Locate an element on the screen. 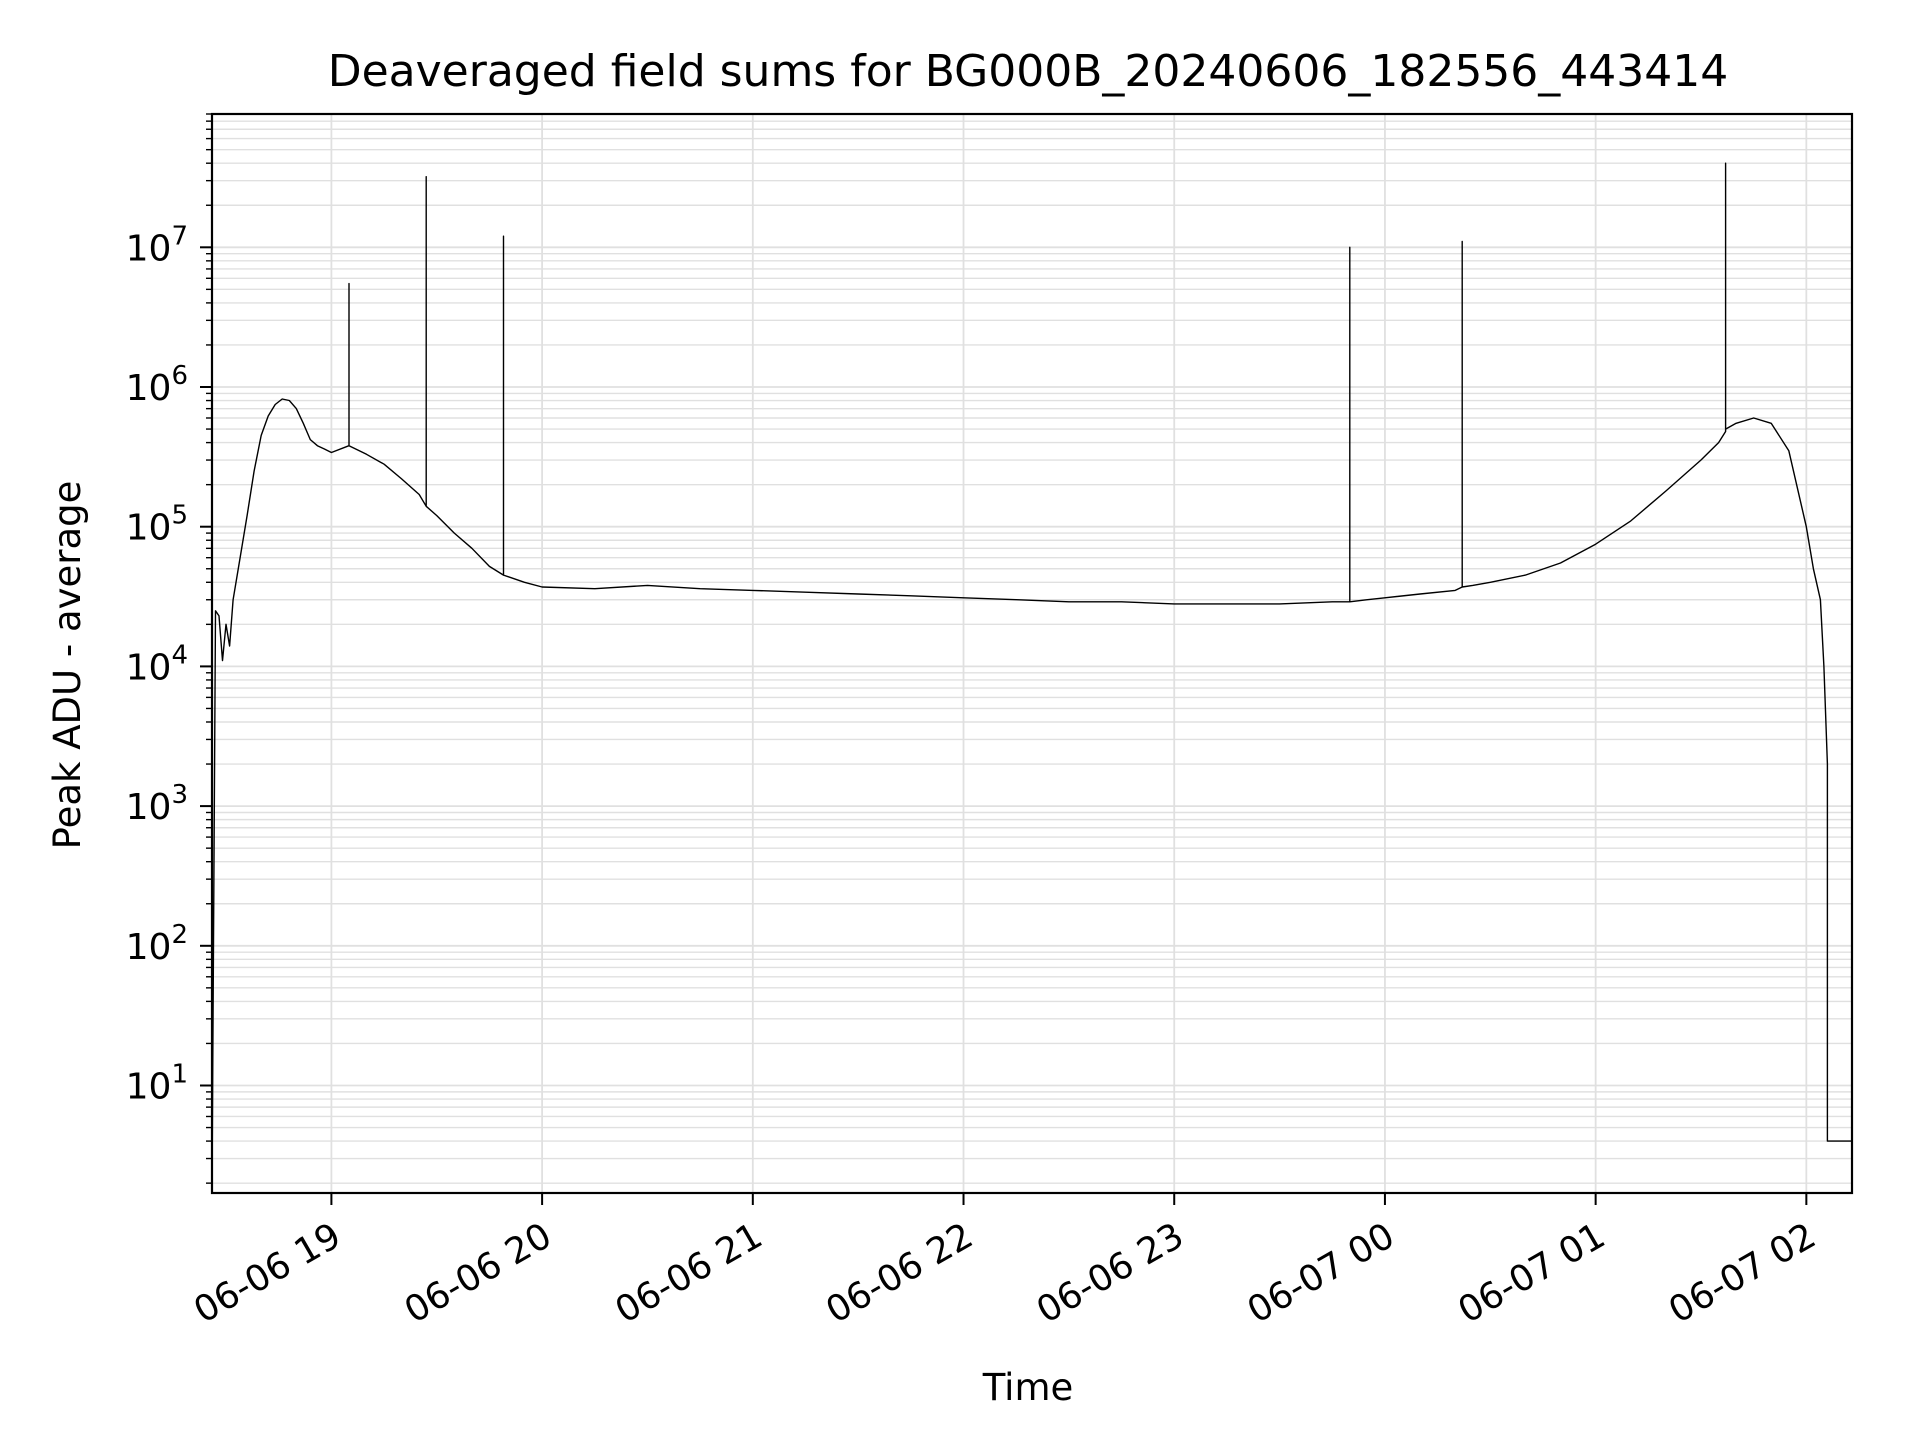 This screenshot has height=1440, width=1920. y-tick-label: 10³ is located at coordinates (157, 804).